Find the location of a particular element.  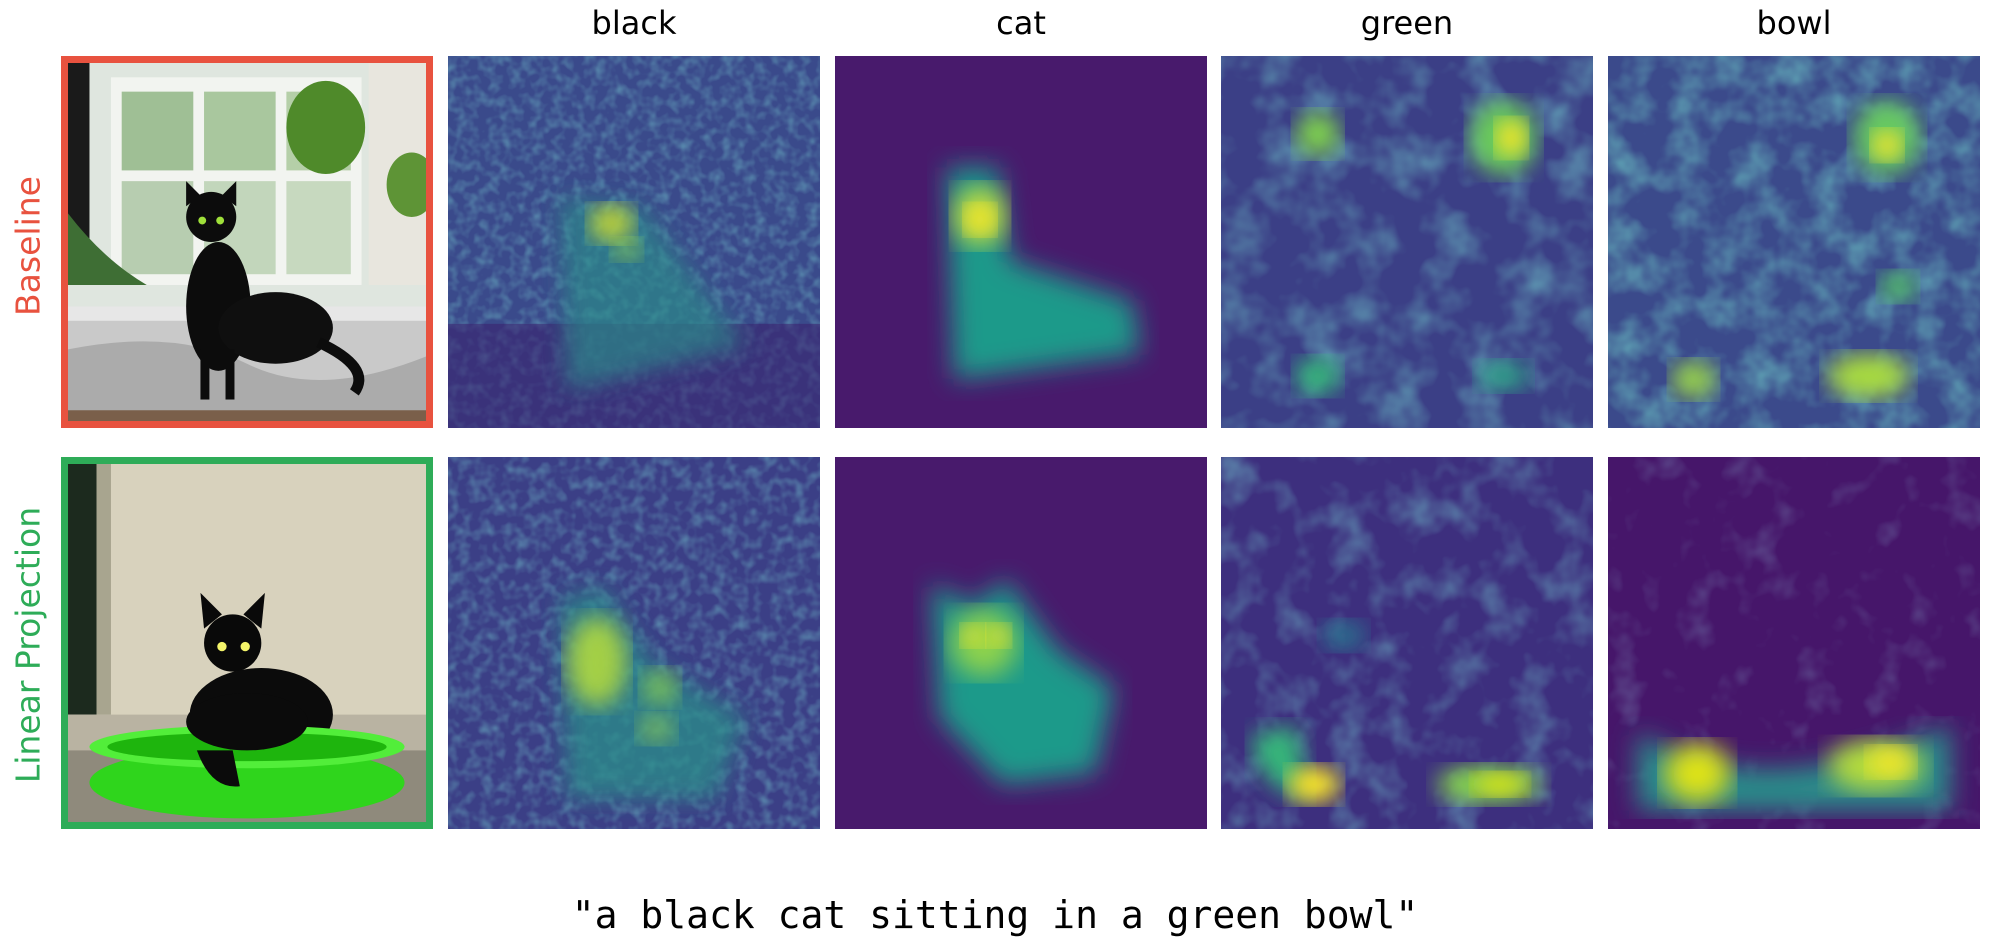

column-label-bowl: bowl is located at coordinates (1794, 23).